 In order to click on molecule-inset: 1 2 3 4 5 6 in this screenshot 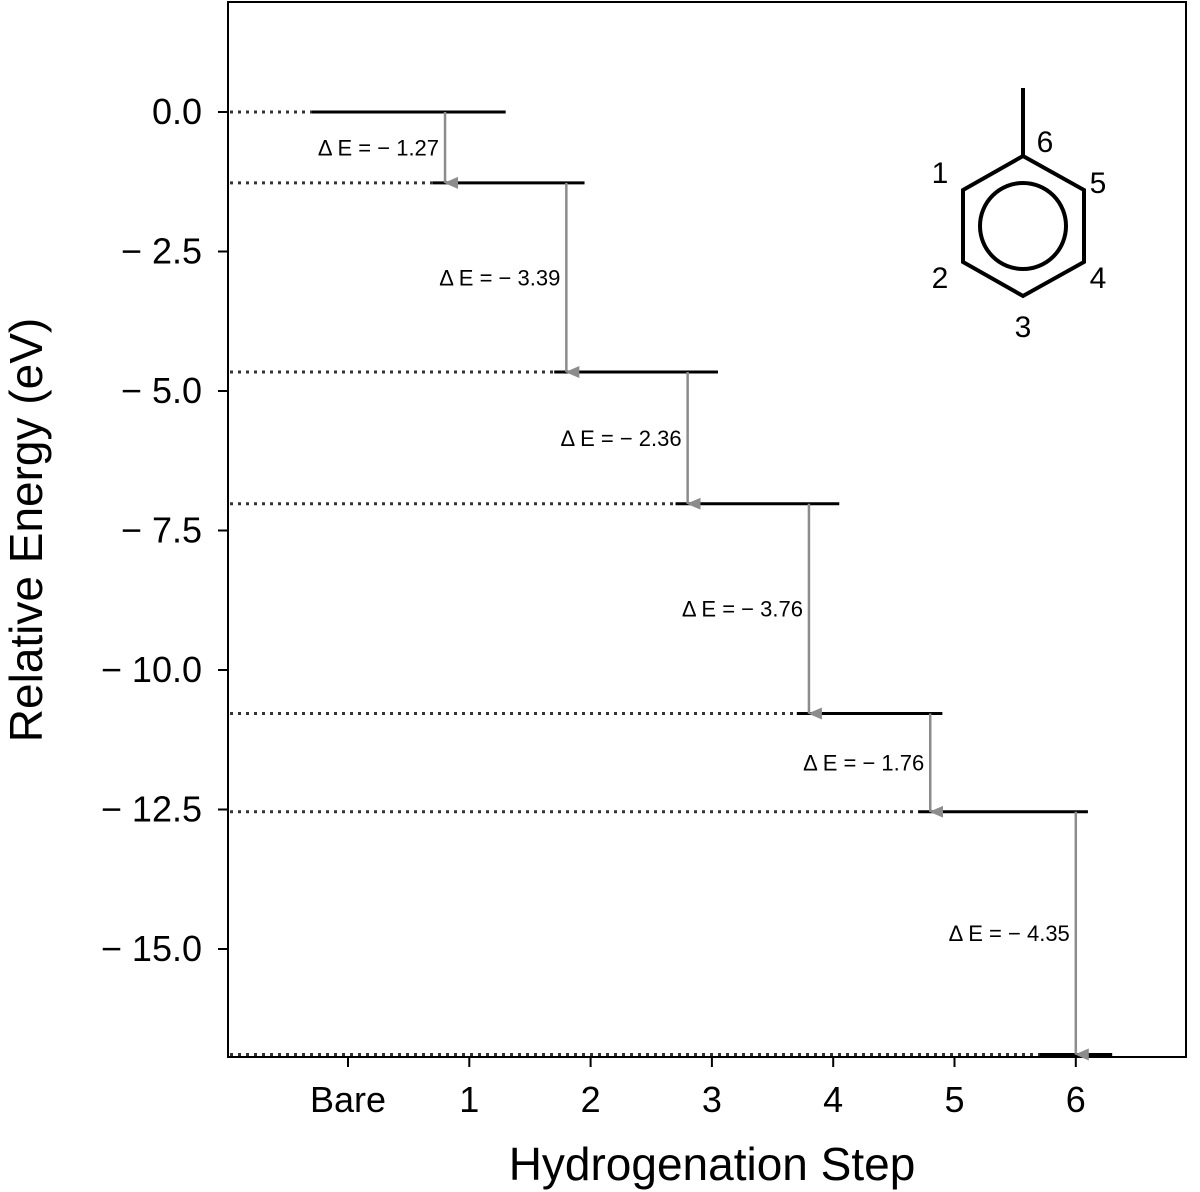, I will do `click(1019, 216)`.